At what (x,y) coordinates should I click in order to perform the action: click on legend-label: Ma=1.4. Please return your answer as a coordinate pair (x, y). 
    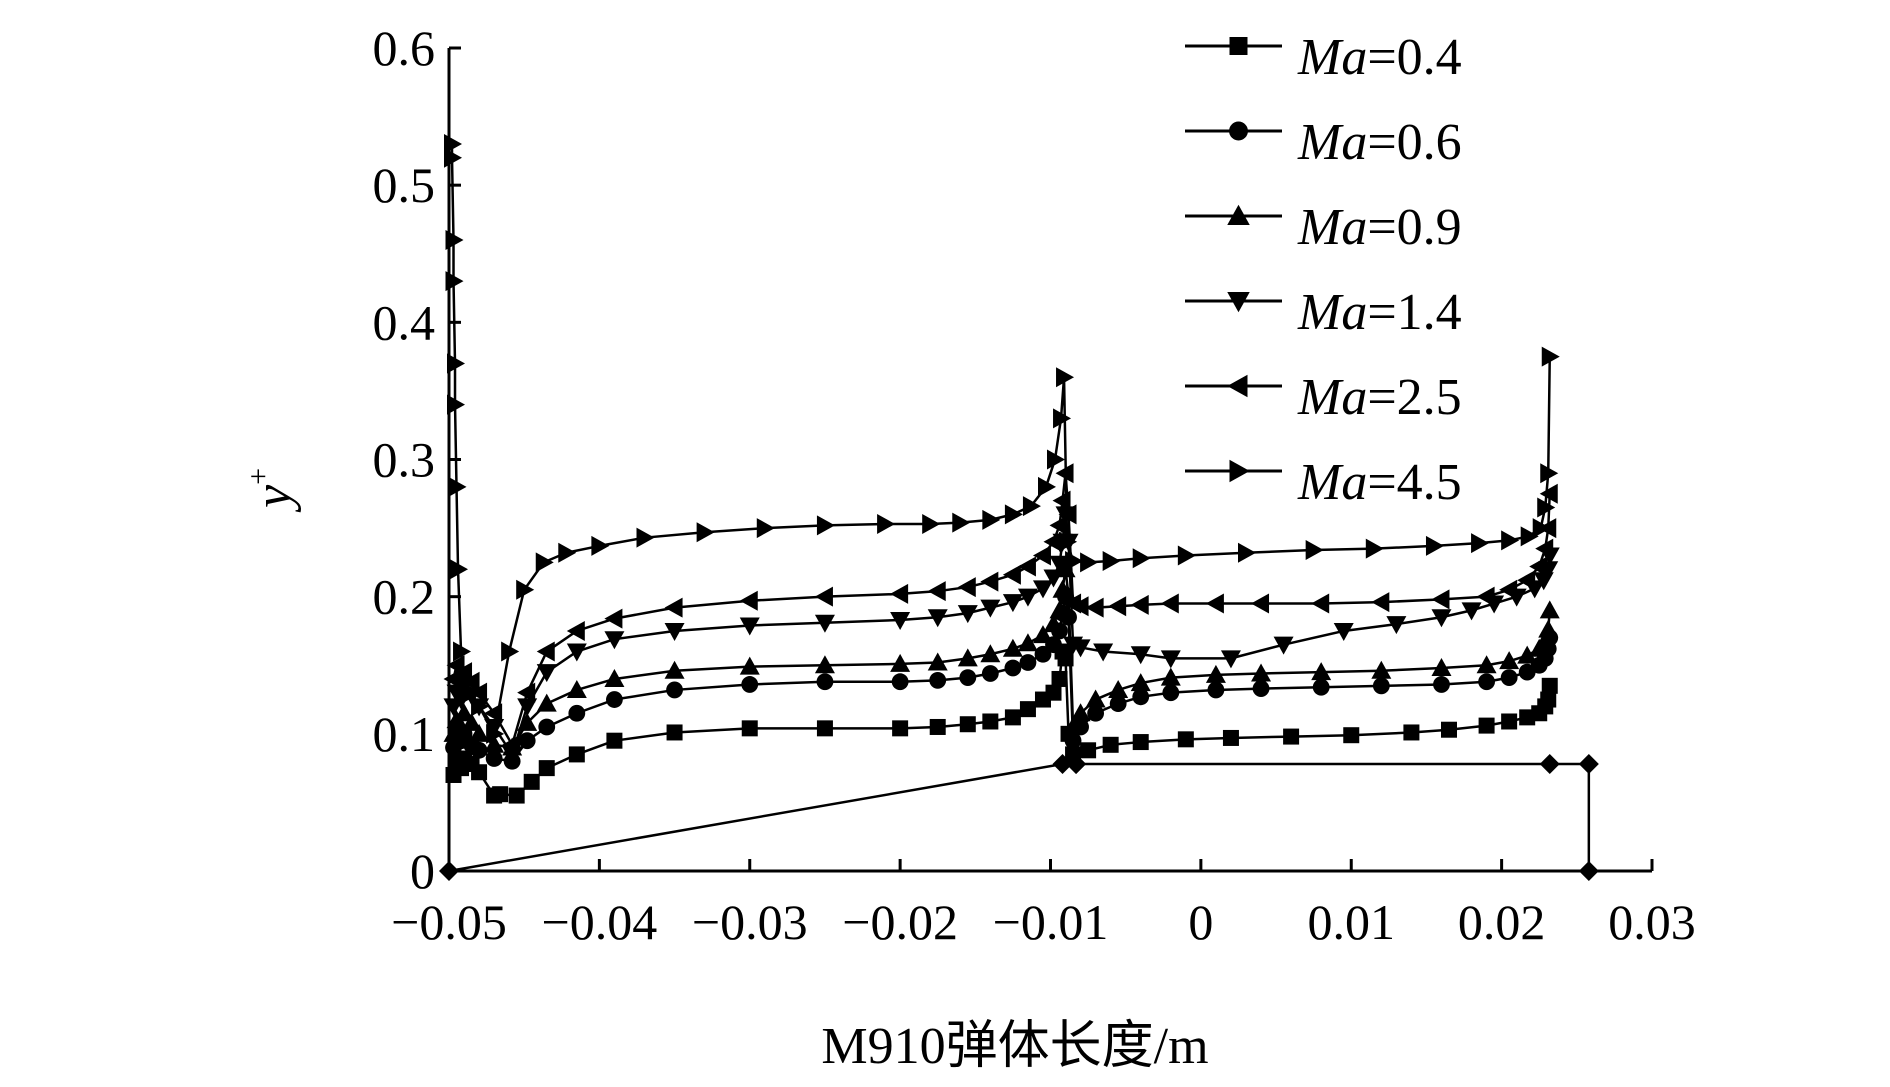
    Looking at the image, I should click on (1379, 312).